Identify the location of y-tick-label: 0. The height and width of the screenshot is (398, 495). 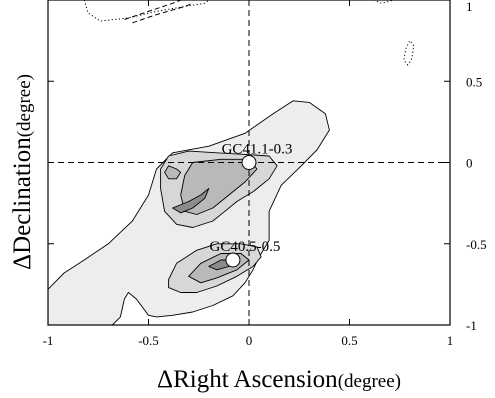
(469, 163).